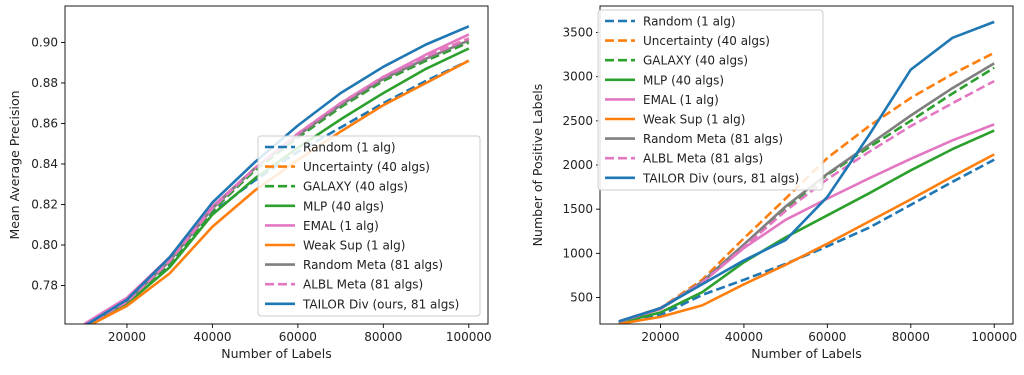 Image resolution: width=1024 pixels, height=375 pixels. What do you see at coordinates (349, 148) in the screenshot?
I see `left-chart-legend-label: Random (1 alg)` at bounding box center [349, 148].